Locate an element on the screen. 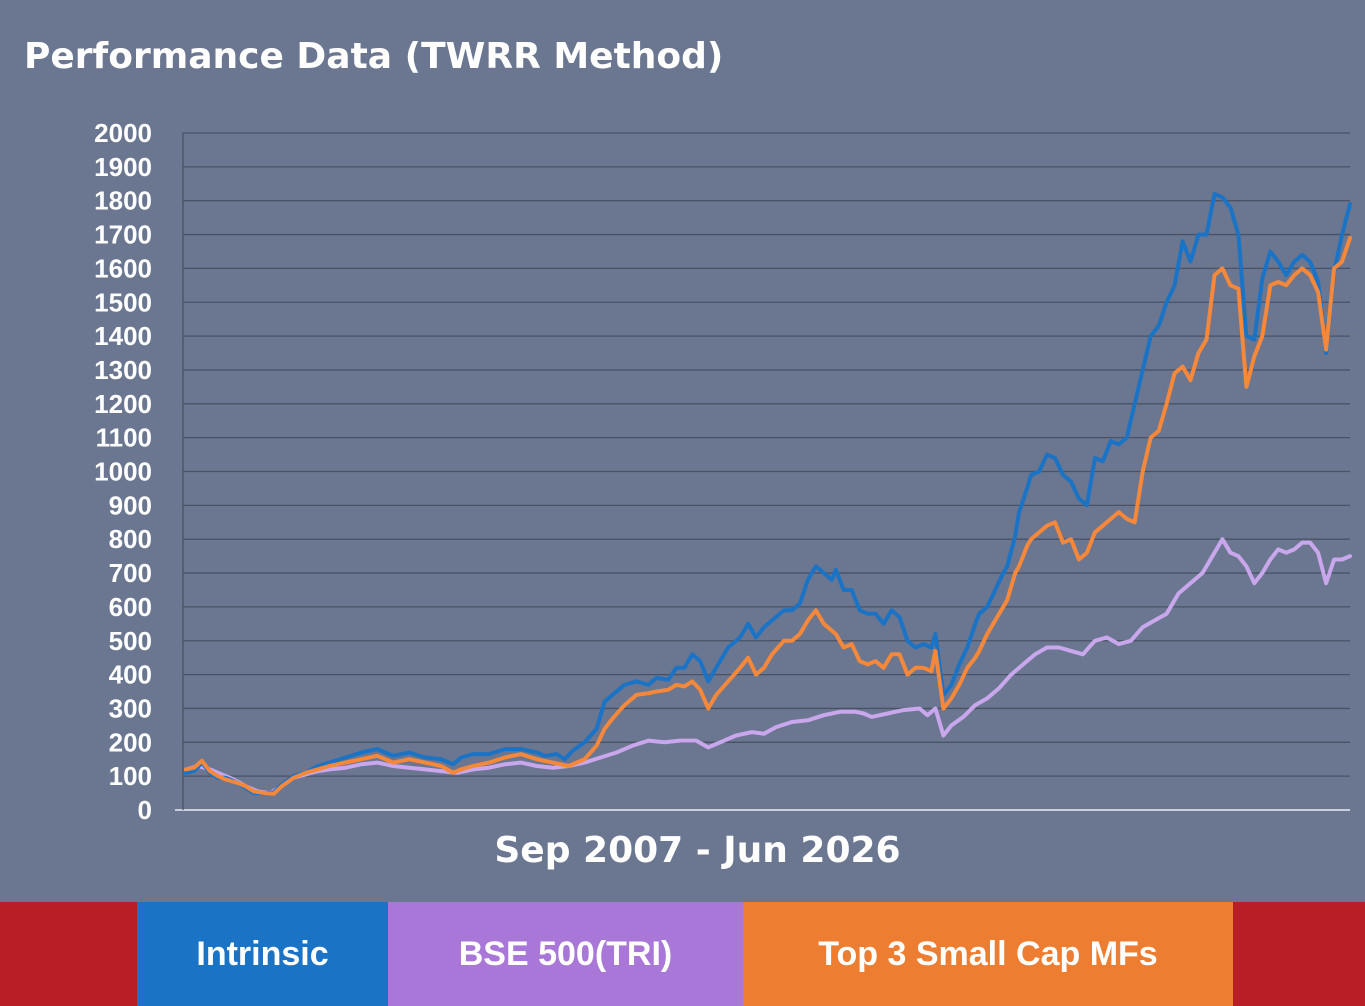 Image resolution: width=1365 pixels, height=1006 pixels. y-tick-label: 1100 is located at coordinates (124, 438).